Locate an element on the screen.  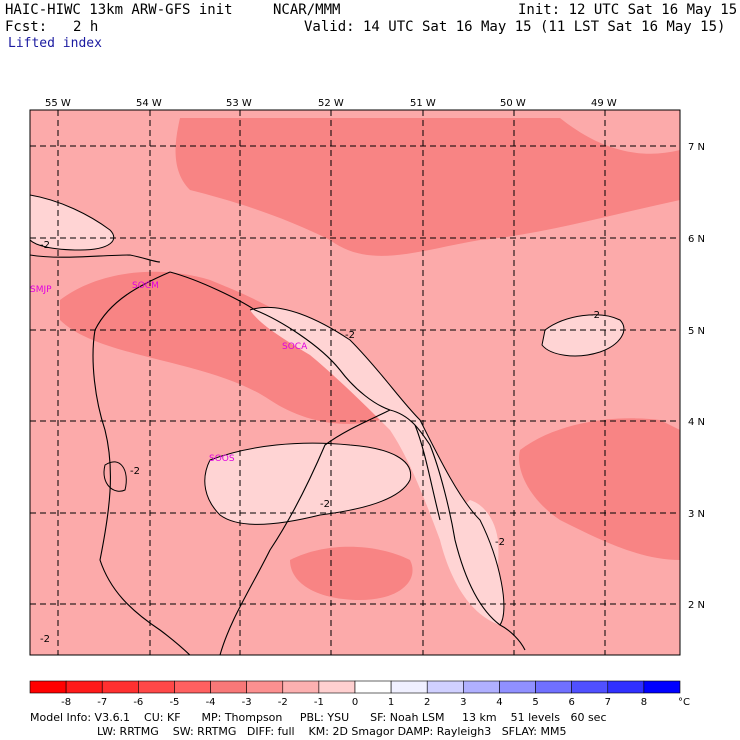
colorbar-tick-label: 8 is located at coordinates (644, 702).